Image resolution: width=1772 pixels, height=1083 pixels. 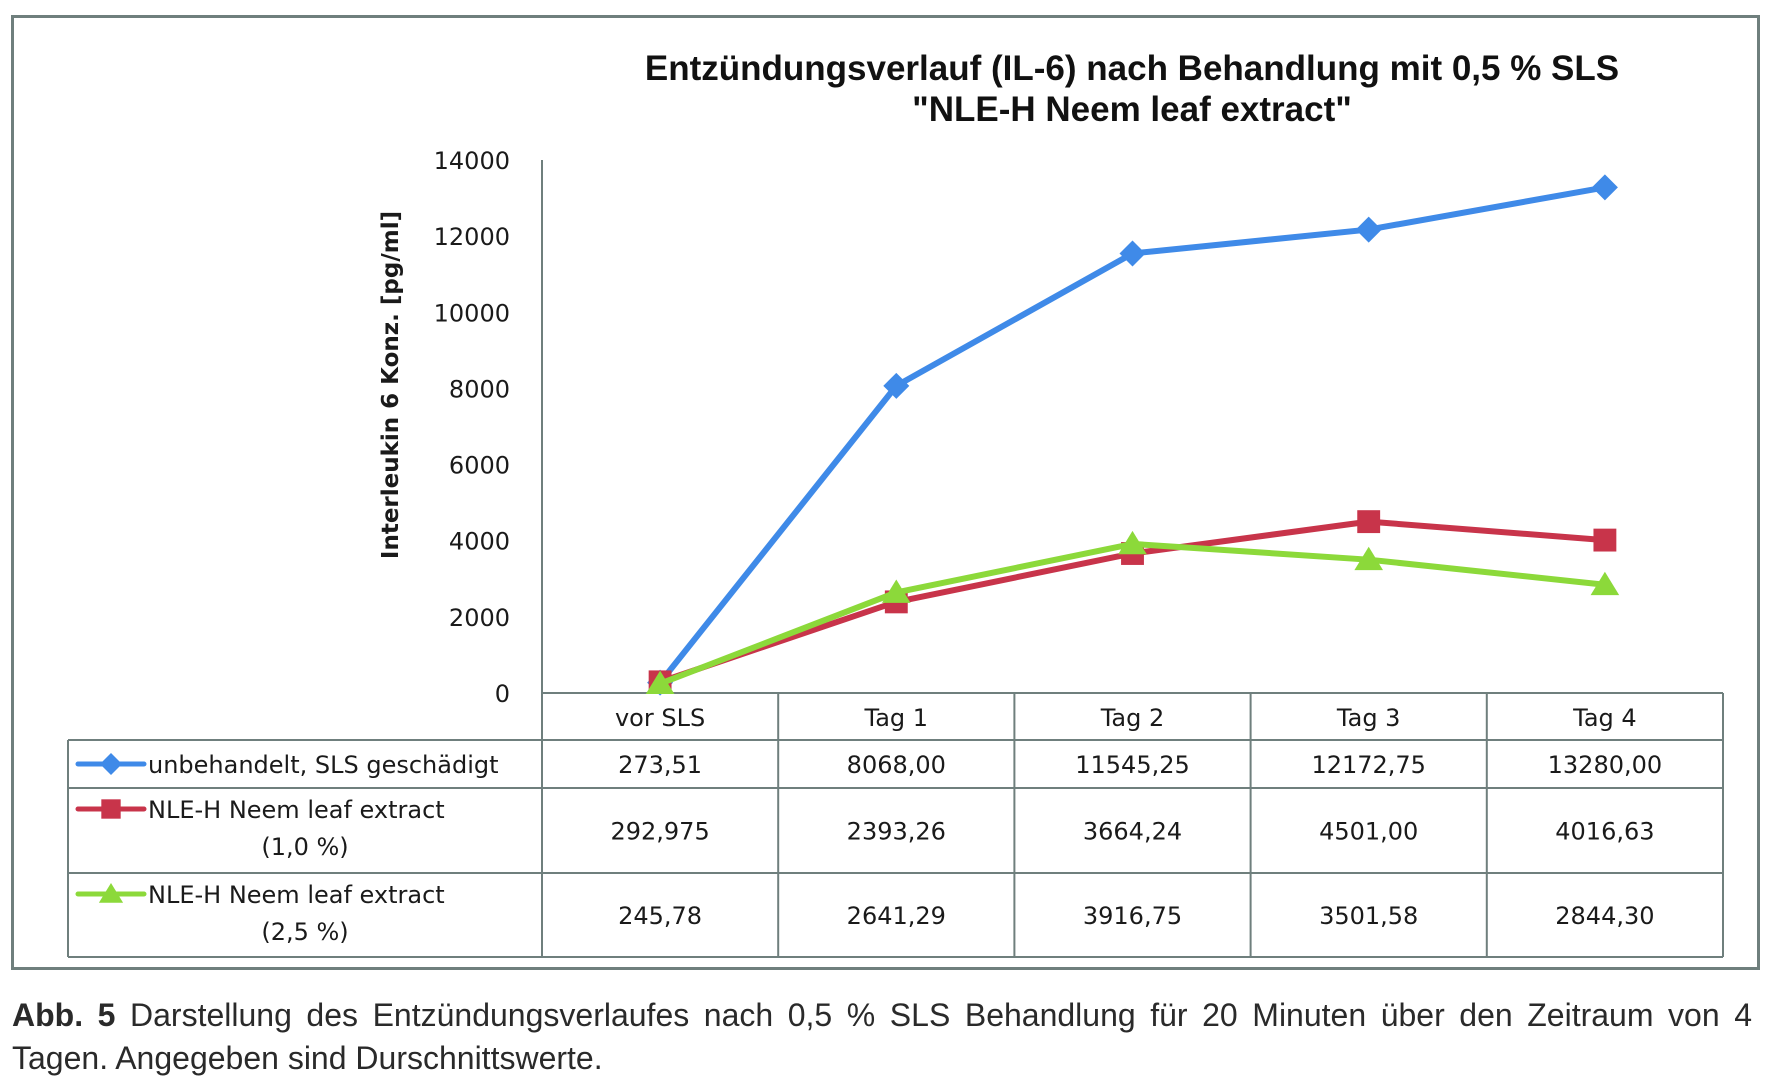 What do you see at coordinates (1132, 832) in the screenshot?
I see `table-value-cell: 3664,24` at bounding box center [1132, 832].